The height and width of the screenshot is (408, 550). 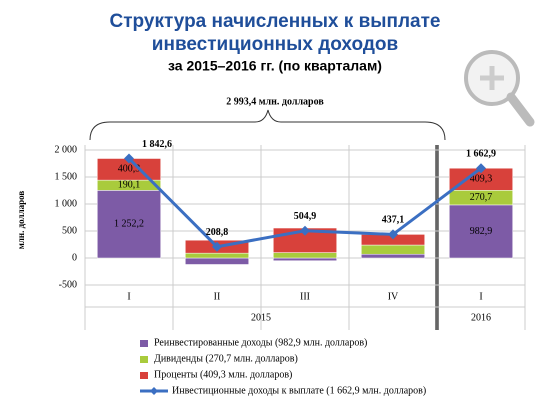 What do you see at coordinates (261, 317) in the screenshot?
I see `group-label: 2015` at bounding box center [261, 317].